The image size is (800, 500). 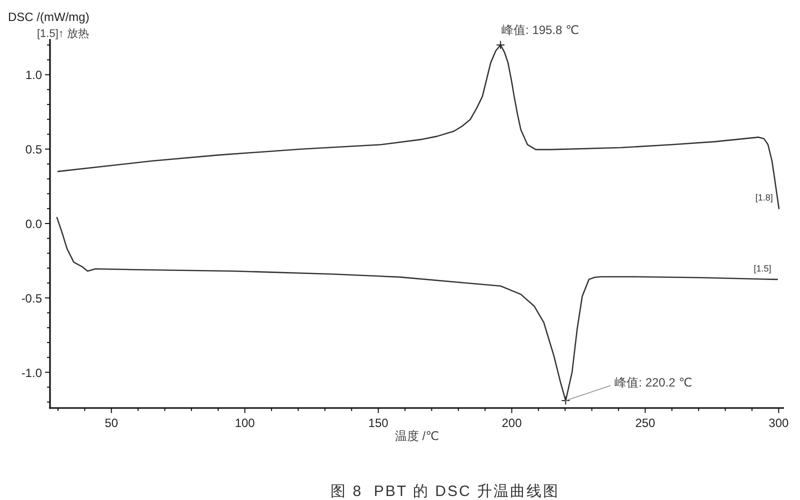 I want to click on series-label: [1.5], so click(x=763, y=268).